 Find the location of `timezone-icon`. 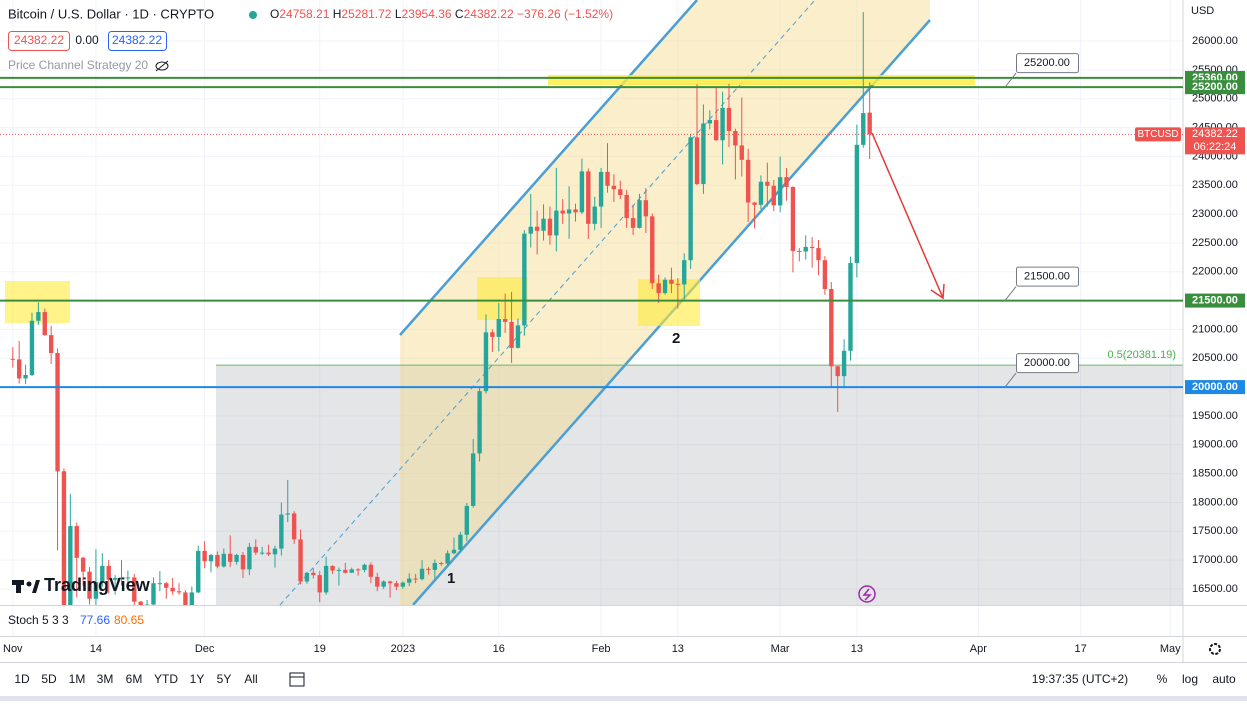

timezone-icon is located at coordinates (297, 679).